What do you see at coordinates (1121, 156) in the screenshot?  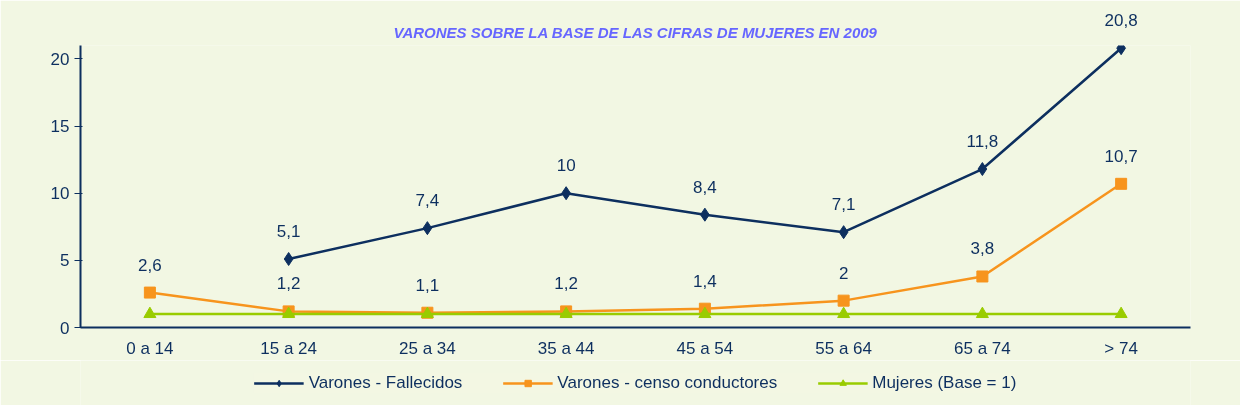 I see `data-label: 10,7` at bounding box center [1121, 156].